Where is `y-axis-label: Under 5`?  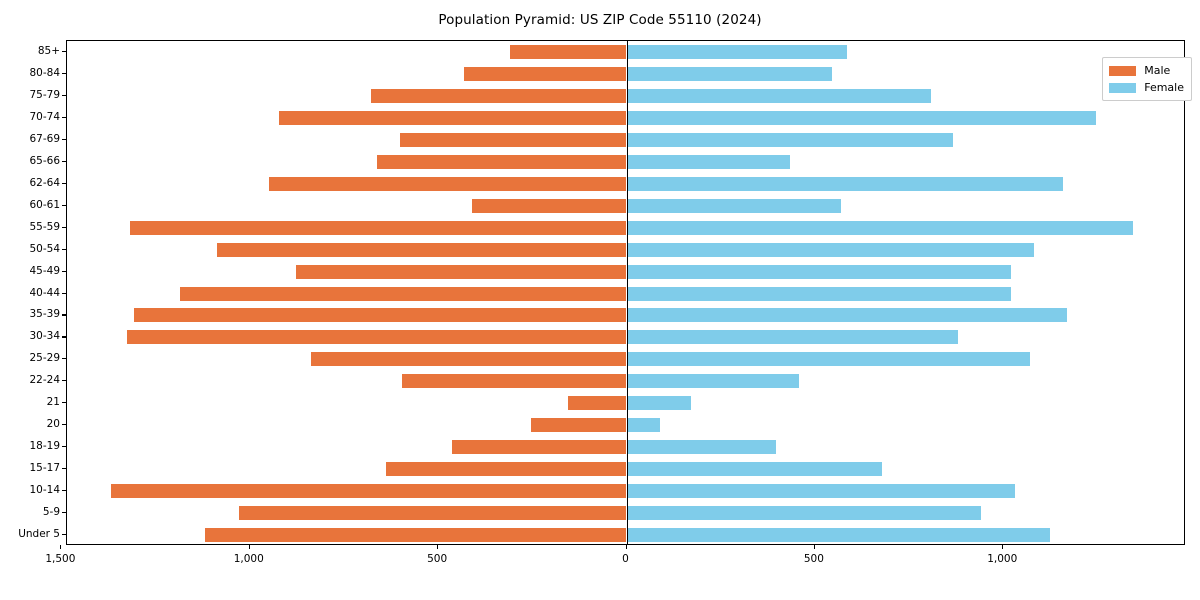 y-axis-label: Under 5 is located at coordinates (39, 534).